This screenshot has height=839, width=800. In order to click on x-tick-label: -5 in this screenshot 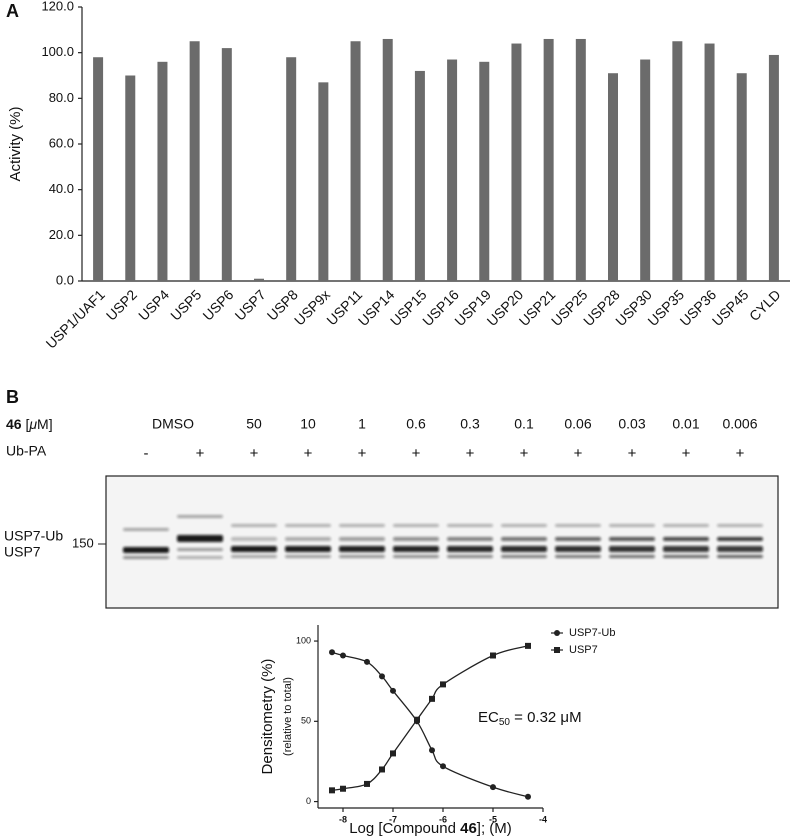, I will do `click(493, 819)`.